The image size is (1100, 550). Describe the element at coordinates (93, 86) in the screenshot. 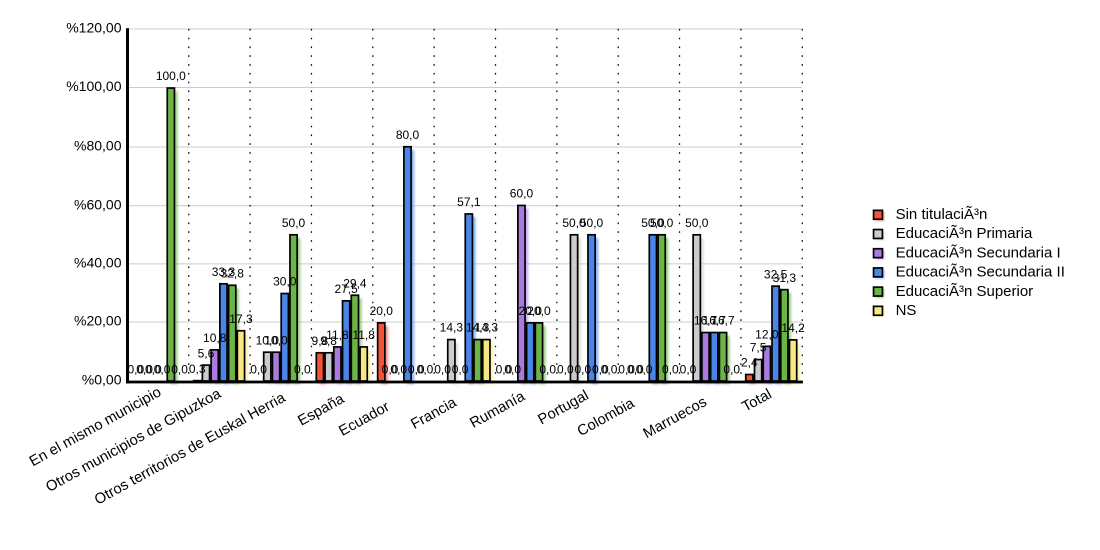

I see `svg-text: %100,00` at that location.